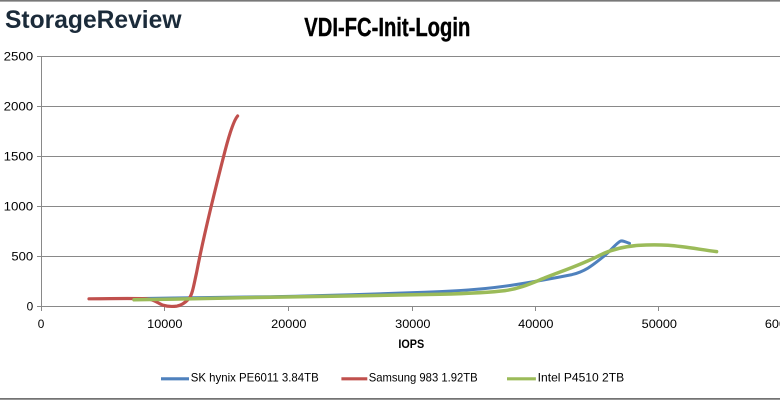  Describe the element at coordinates (423, 378) in the screenshot. I see `svg-text: Samsung 983 1.92TB` at that location.